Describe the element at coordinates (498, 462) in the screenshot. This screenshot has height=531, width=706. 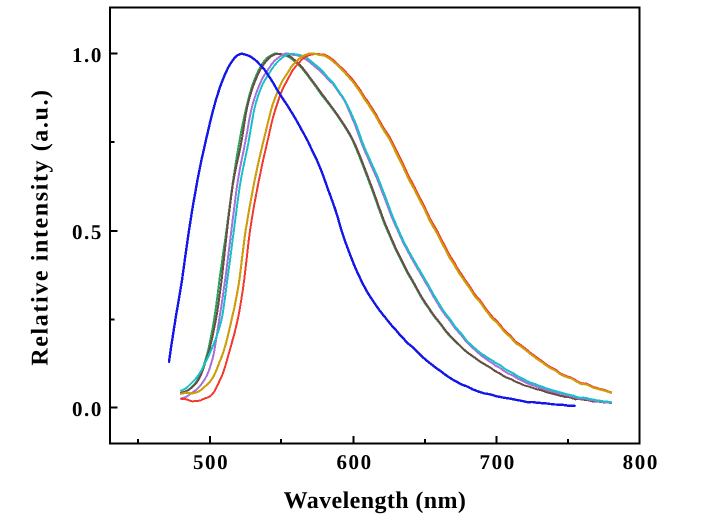
I see `svg-text: 700` at that location.